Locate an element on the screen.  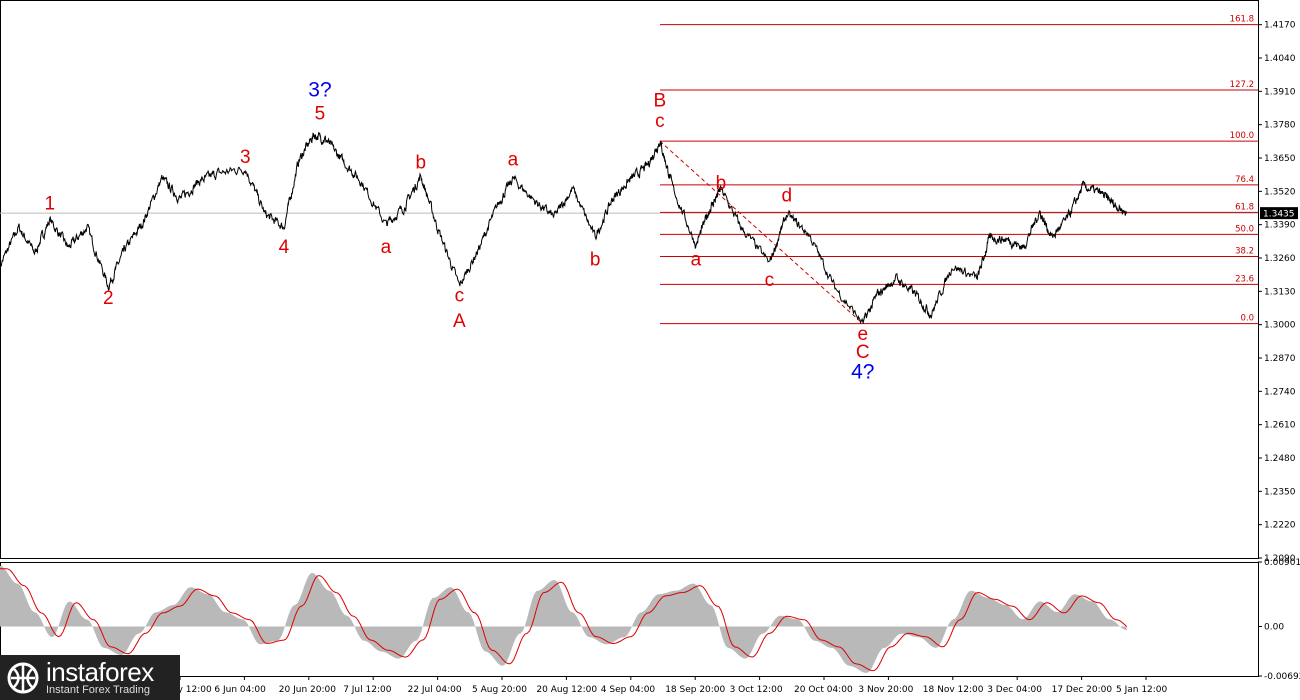
logo-brand: instaforex is located at coordinates (100, 671).